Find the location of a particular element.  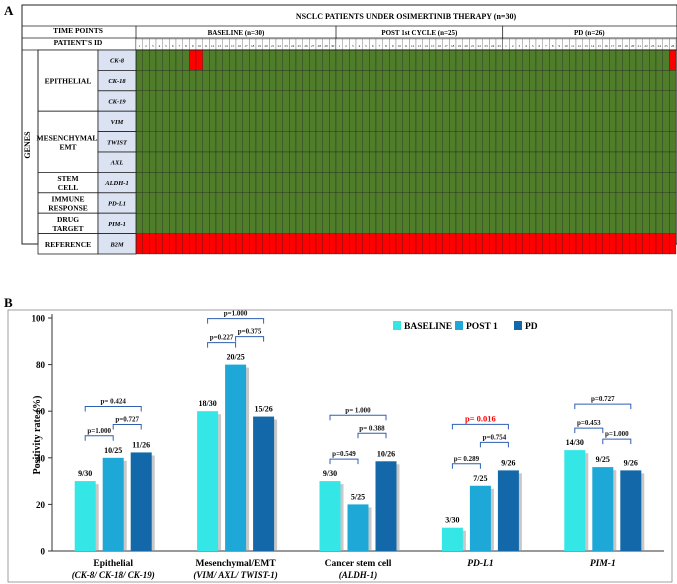

p-value-label: p=0.727 is located at coordinates (603, 399).